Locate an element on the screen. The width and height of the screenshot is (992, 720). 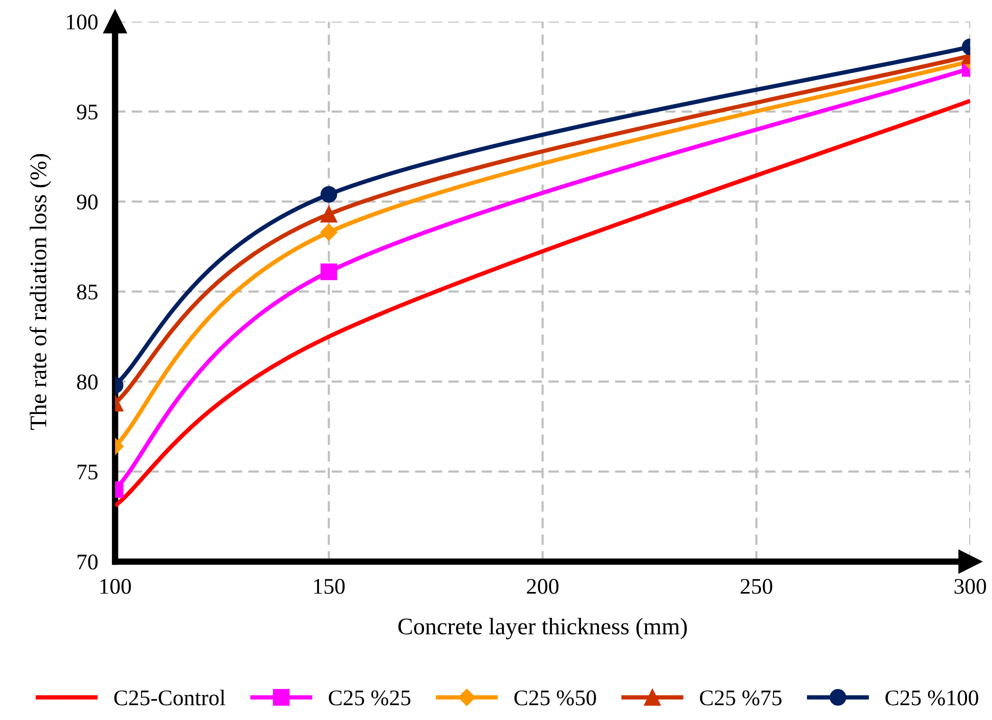
legend-label: C25-Control is located at coordinates (170, 698).